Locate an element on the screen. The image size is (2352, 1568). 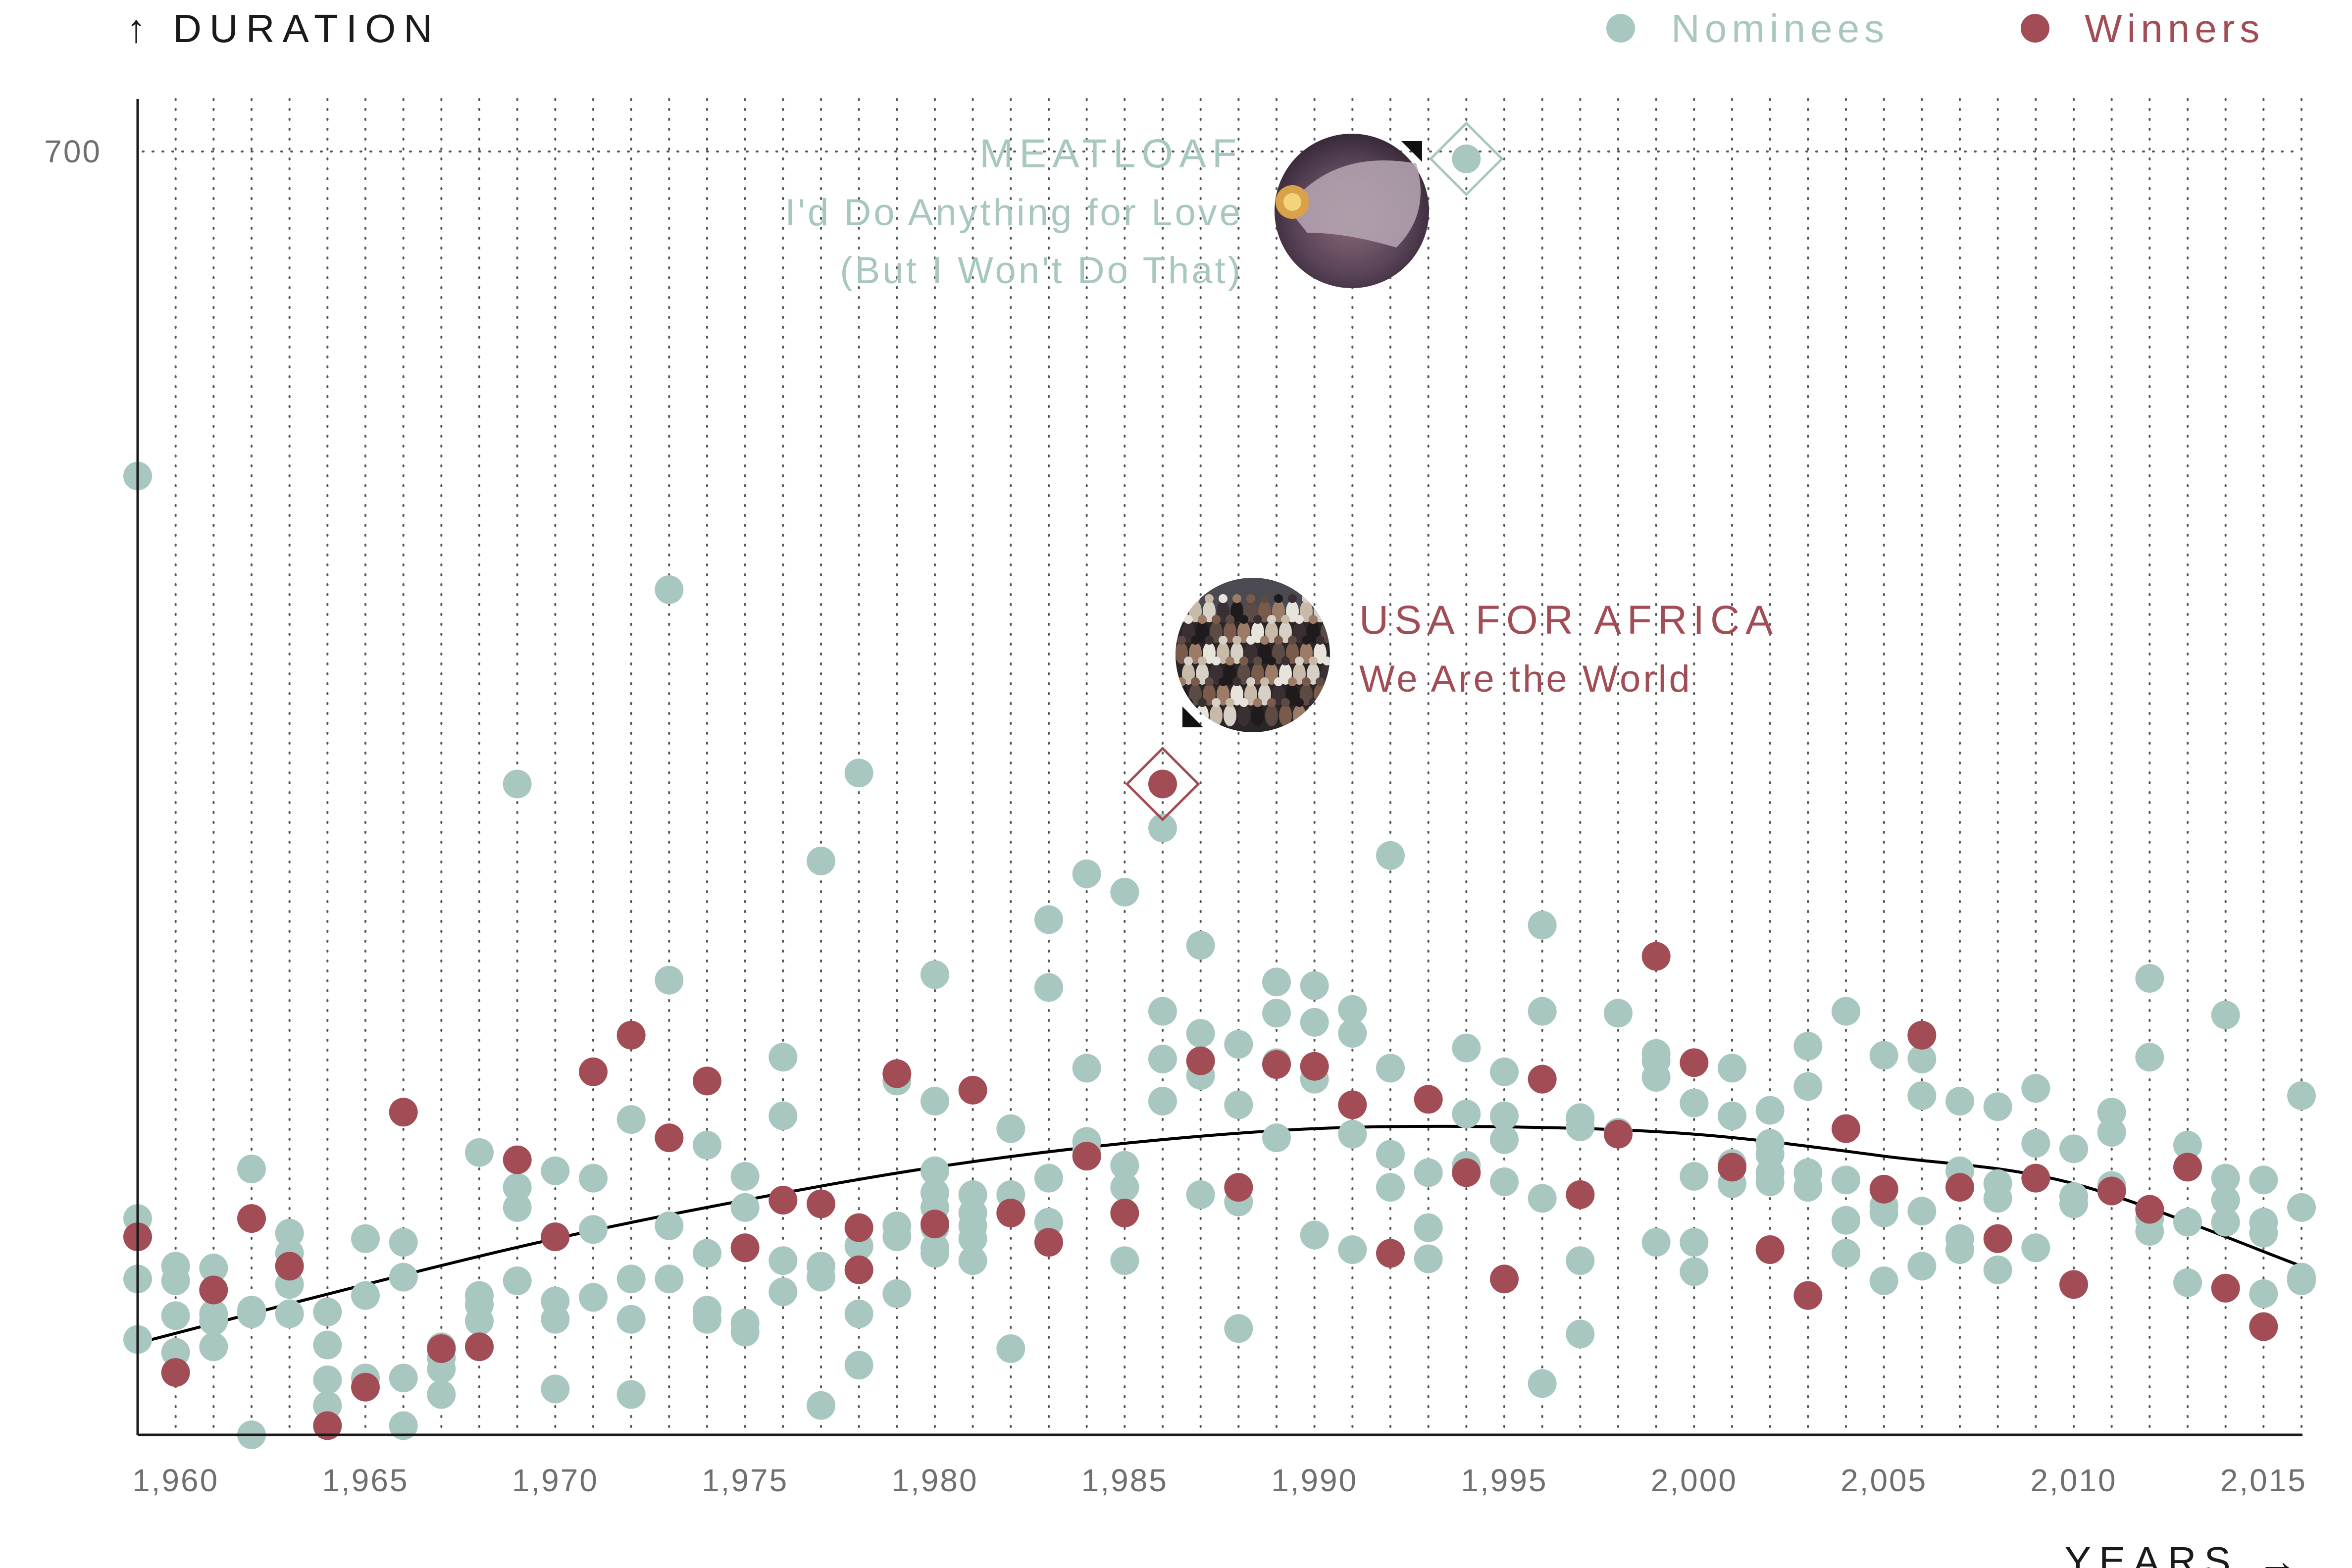
trend-layer is located at coordinates (1219, 1234).